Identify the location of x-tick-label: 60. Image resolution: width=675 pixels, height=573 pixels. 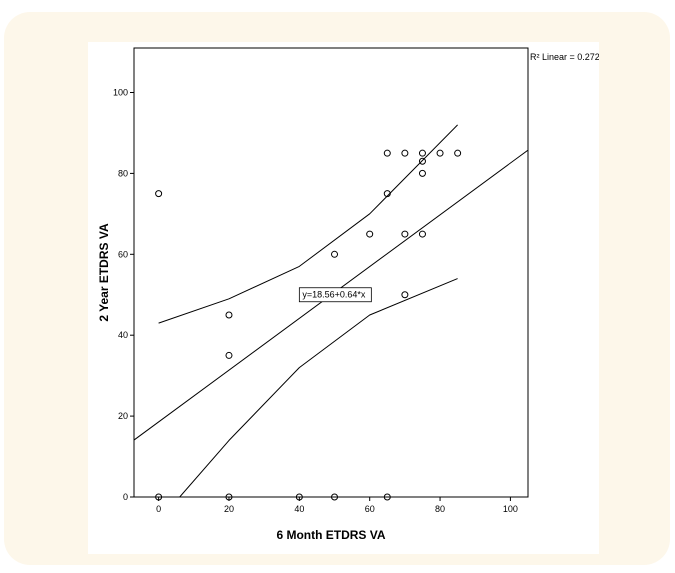
(370, 509).